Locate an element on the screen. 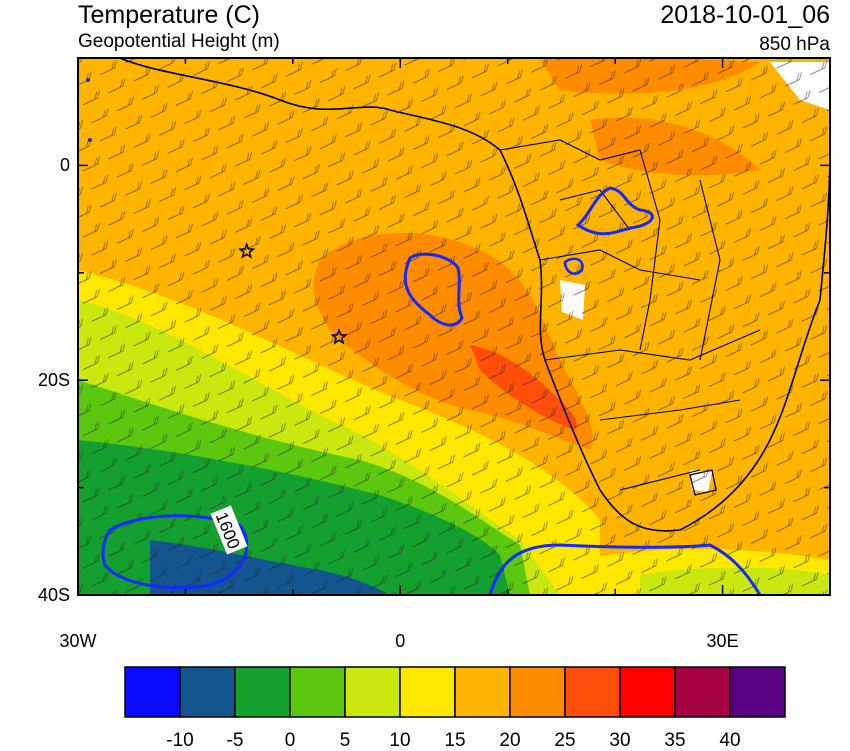  colorbar-label: 20 is located at coordinates (510, 740).